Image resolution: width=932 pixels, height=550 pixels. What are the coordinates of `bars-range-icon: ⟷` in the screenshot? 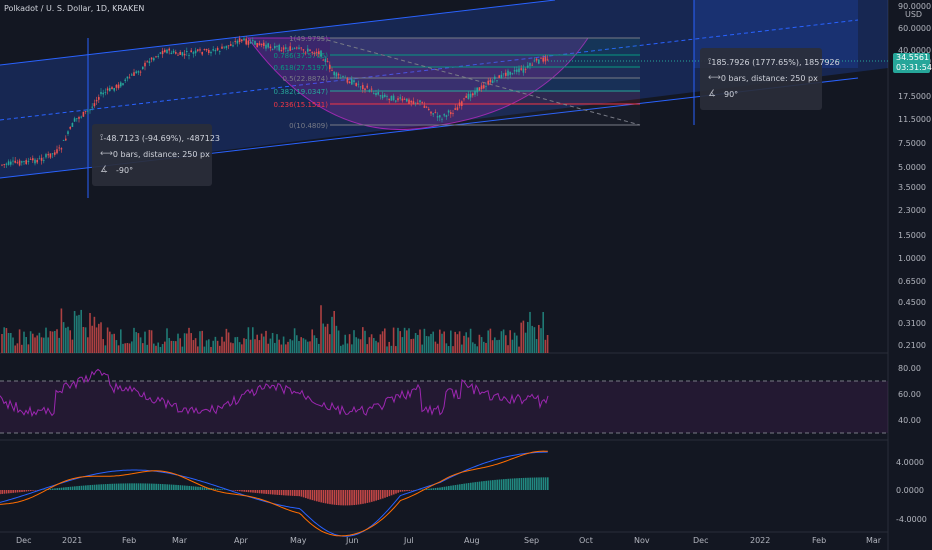 It's located at (106, 154).